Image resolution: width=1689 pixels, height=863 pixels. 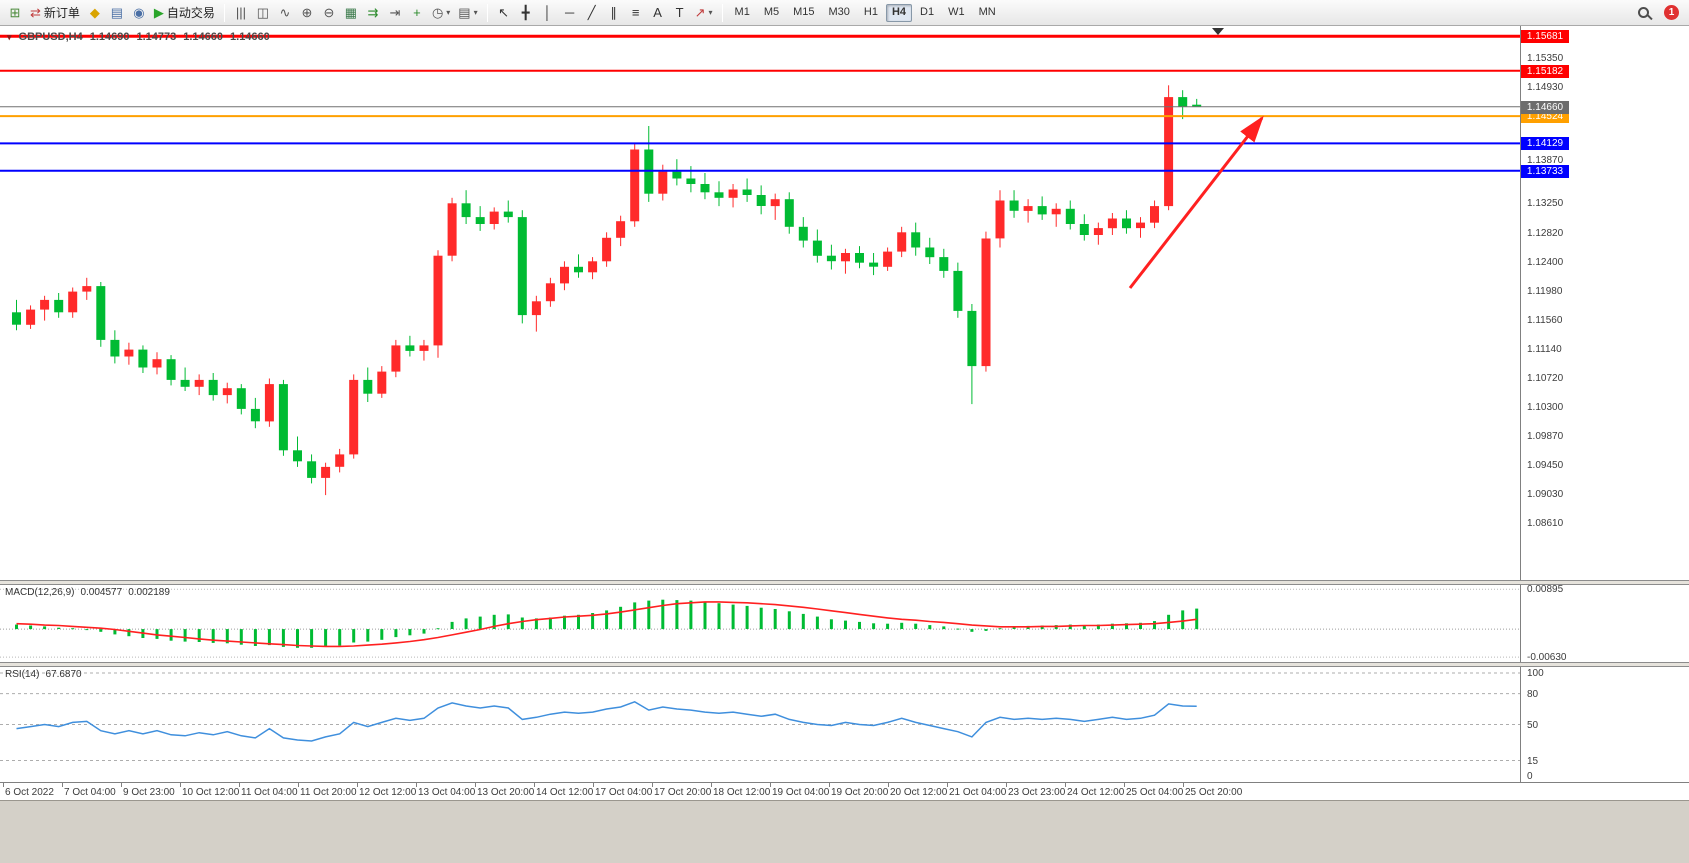 What do you see at coordinates (373, 13) in the screenshot?
I see `auto-scroll-button: ⇉` at bounding box center [373, 13].